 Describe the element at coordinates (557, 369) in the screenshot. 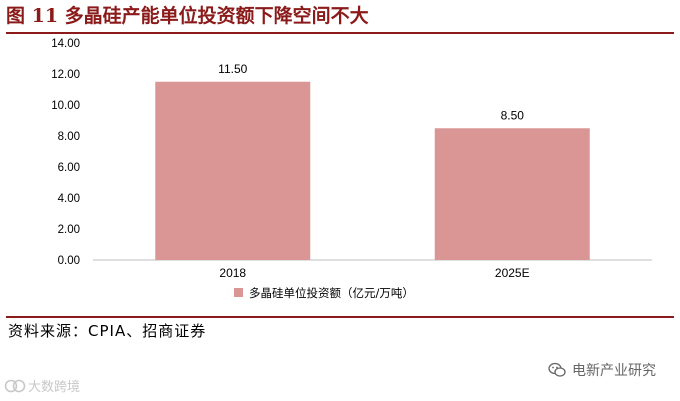

I see `wechat-icon` at that location.